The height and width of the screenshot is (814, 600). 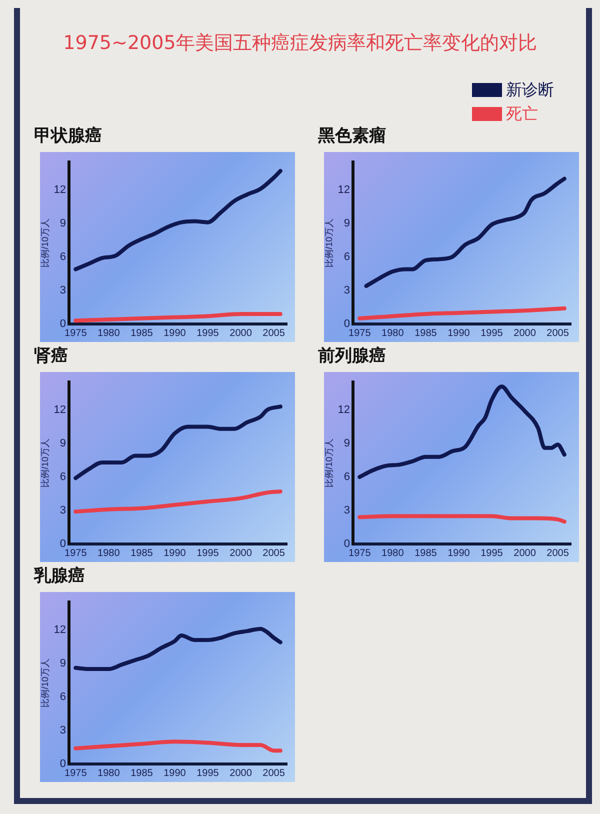 What do you see at coordinates (522, 114) in the screenshot?
I see `legend-label: 死亡` at bounding box center [522, 114].